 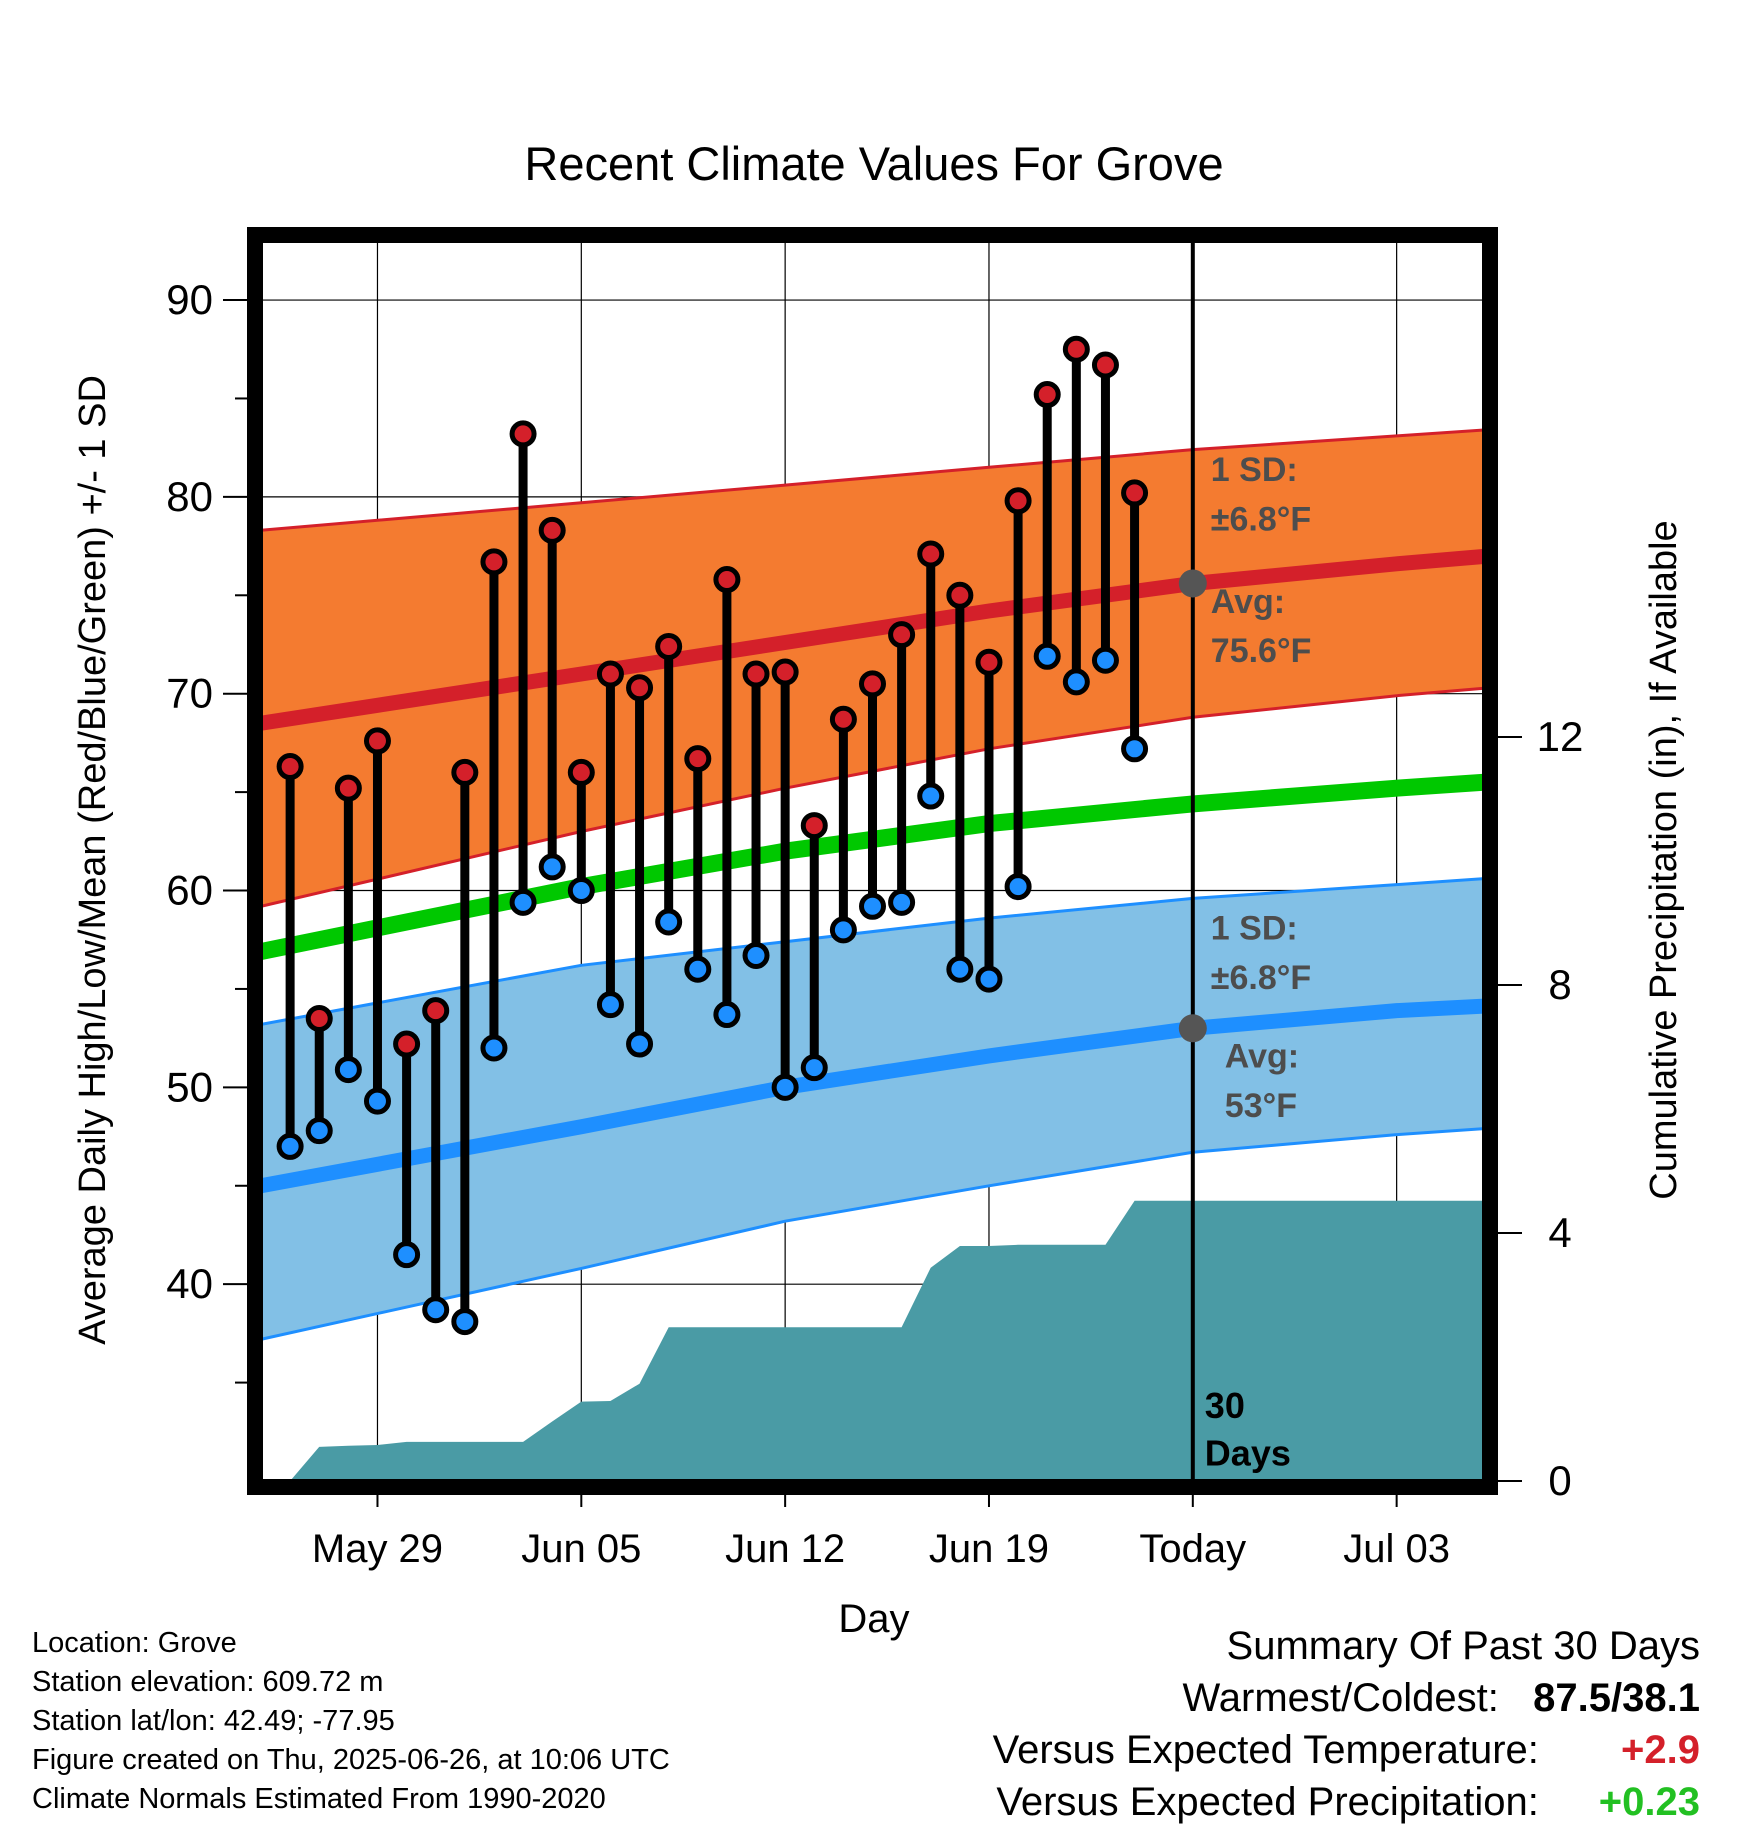 What do you see at coordinates (319, 1799) in the screenshot?
I see `normals-text: Climate Normals Estimated From 1990-2020` at bounding box center [319, 1799].